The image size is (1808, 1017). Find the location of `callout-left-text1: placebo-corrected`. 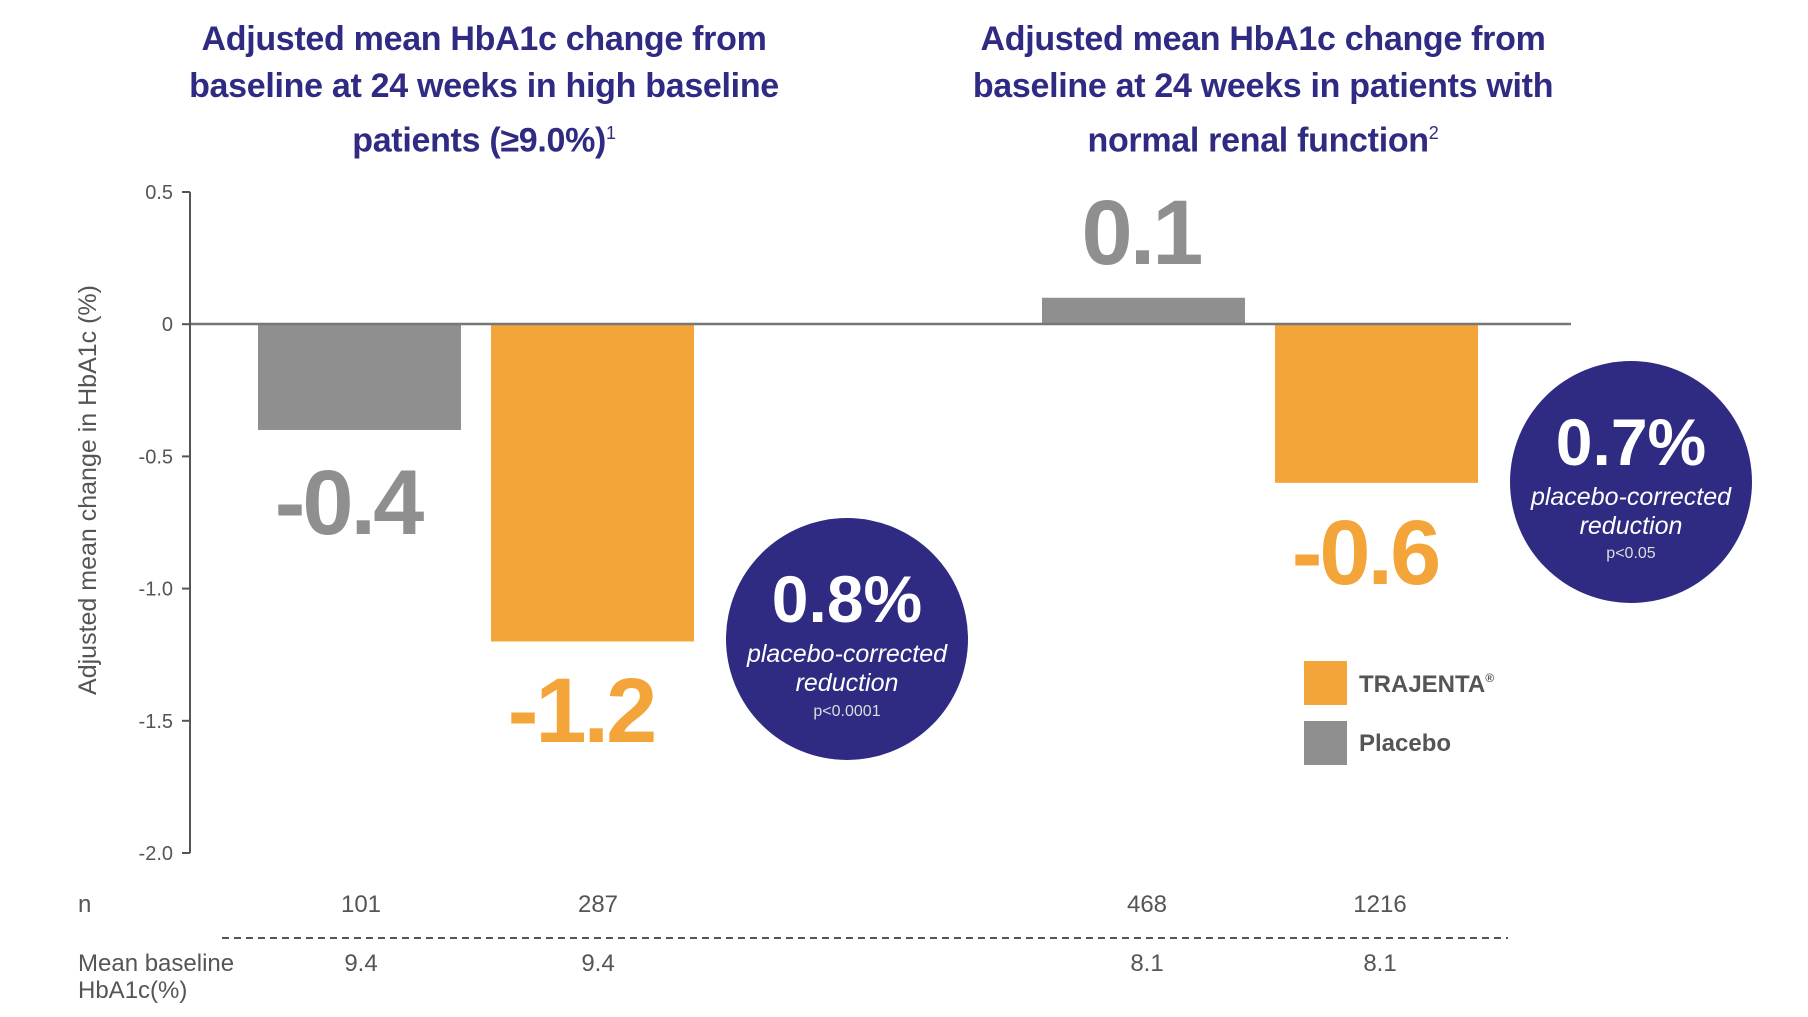

callout-left-text1: placebo-corrected is located at coordinates (847, 654).